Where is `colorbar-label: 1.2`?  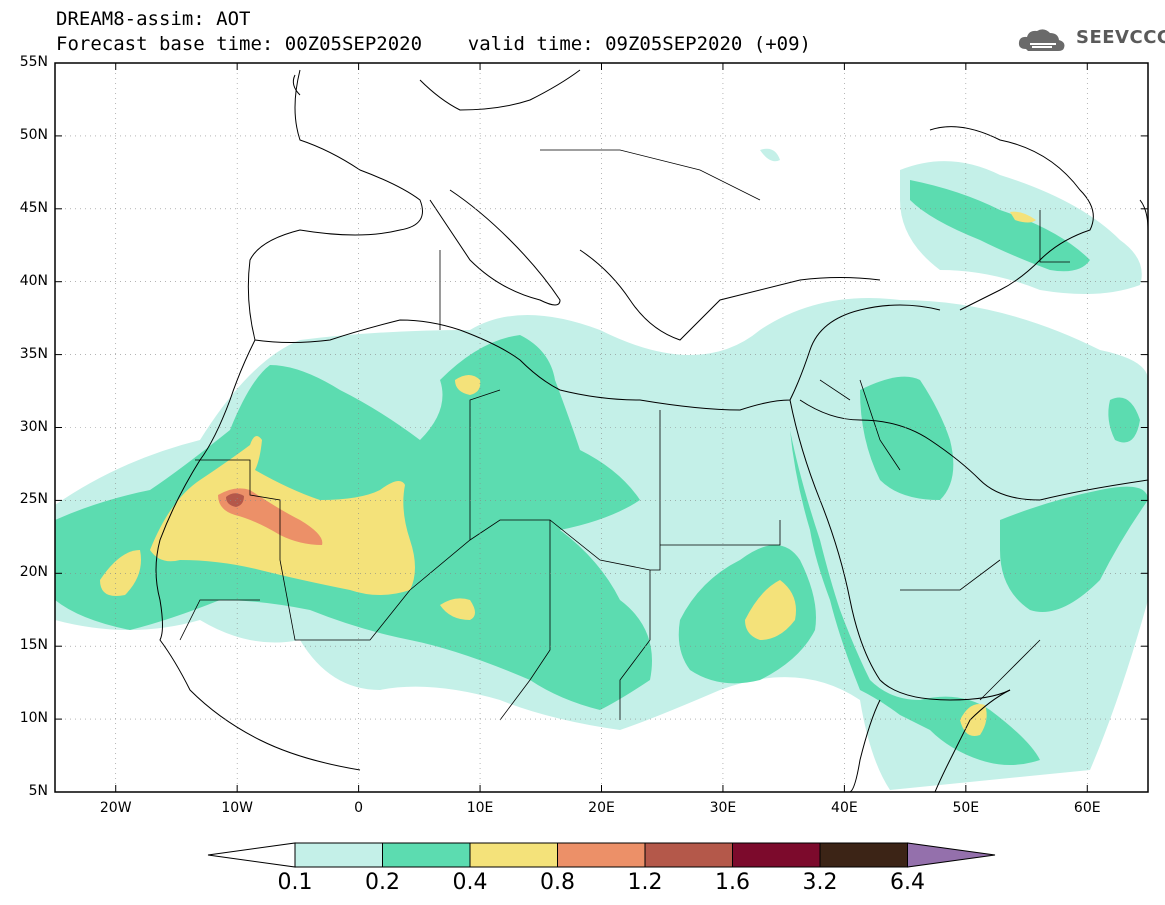 colorbar-label: 1.2 is located at coordinates (645, 882).